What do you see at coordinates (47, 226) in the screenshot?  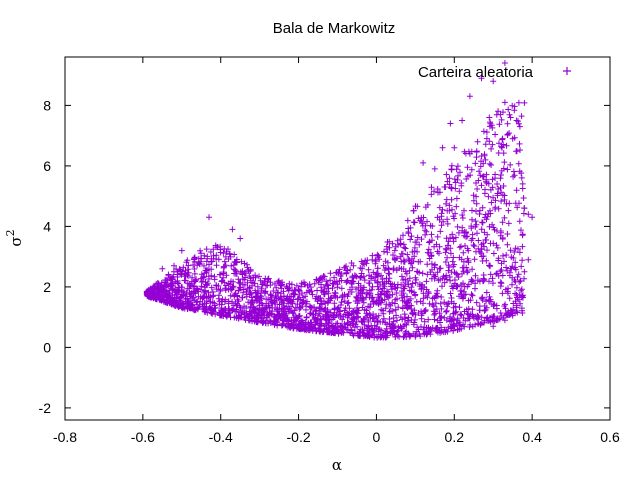 I see `y-tick-label: 4` at bounding box center [47, 226].